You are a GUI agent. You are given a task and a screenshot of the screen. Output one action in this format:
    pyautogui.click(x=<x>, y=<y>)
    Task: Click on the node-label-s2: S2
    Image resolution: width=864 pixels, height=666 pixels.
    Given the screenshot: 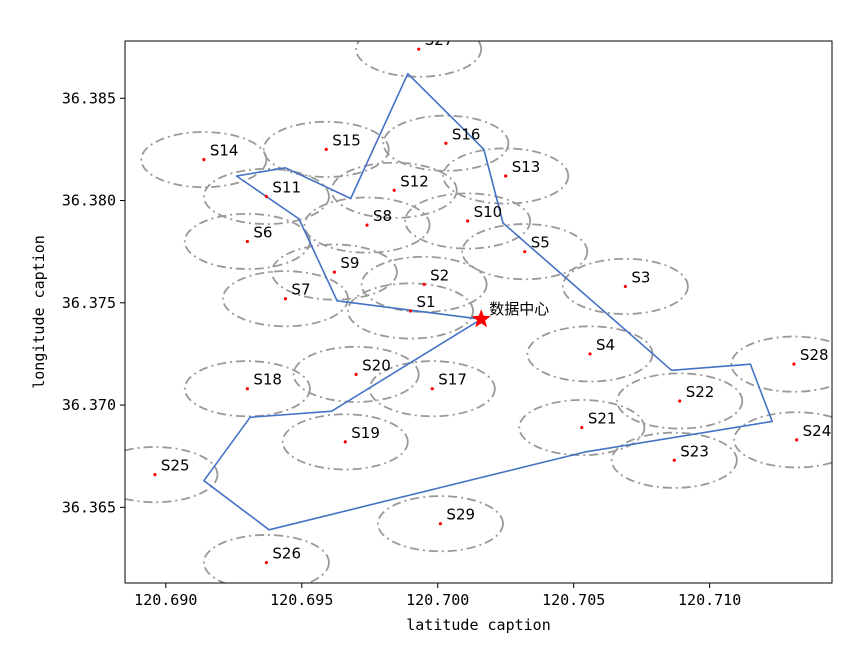 What is the action you would take?
    pyautogui.click(x=439, y=275)
    